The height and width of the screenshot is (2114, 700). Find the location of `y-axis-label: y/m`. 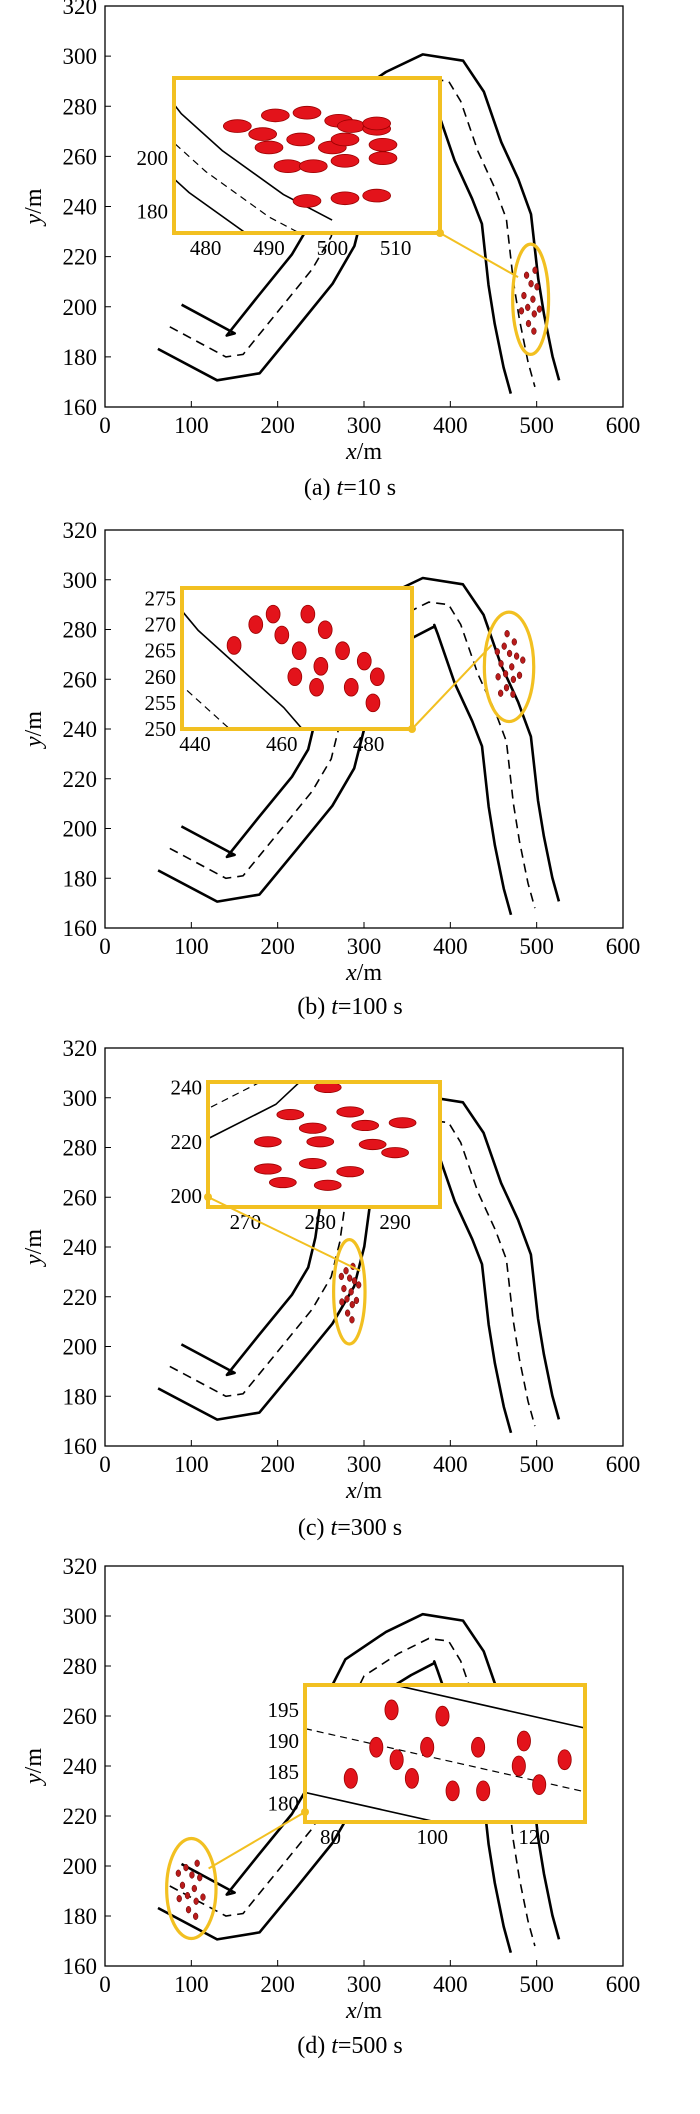

y-axis-label: y/m is located at coordinates (34, 207).